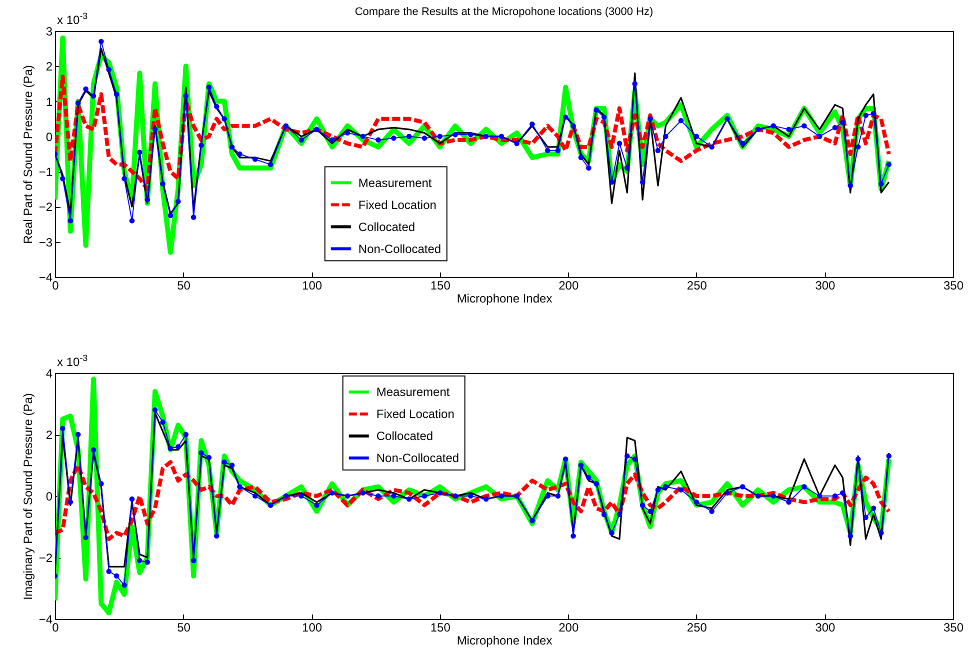  What do you see at coordinates (45, 172) in the screenshot?
I see `y-tick-label: −1` at bounding box center [45, 172].